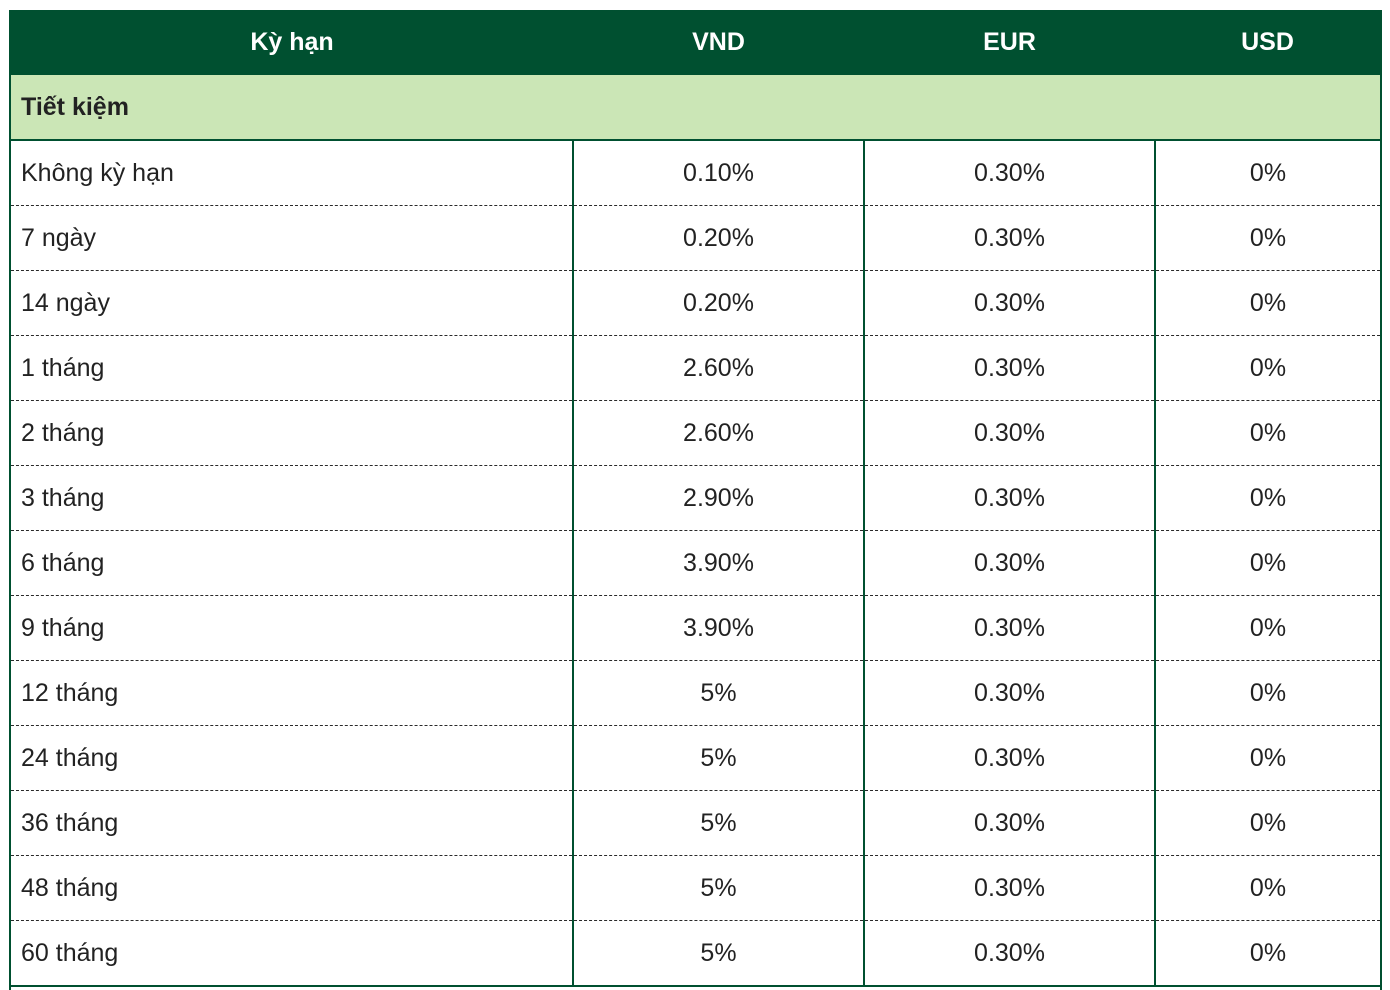 The width and height of the screenshot is (1390, 990). Describe the element at coordinates (292, 498) in the screenshot. I see `term-cell: 3 tháng` at that location.